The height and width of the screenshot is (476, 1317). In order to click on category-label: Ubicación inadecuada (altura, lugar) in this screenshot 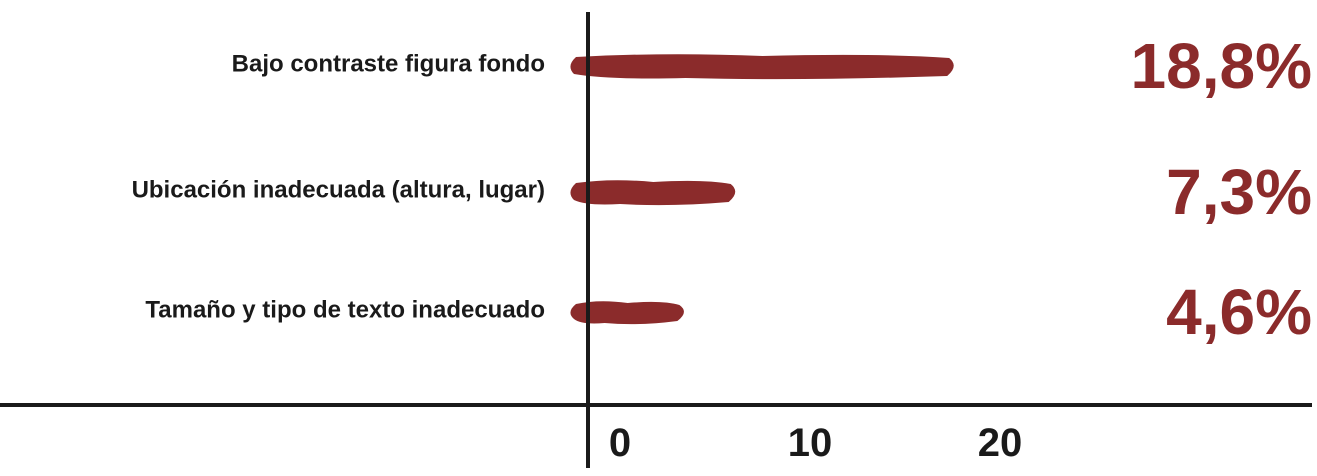, I will do `click(338, 189)`.